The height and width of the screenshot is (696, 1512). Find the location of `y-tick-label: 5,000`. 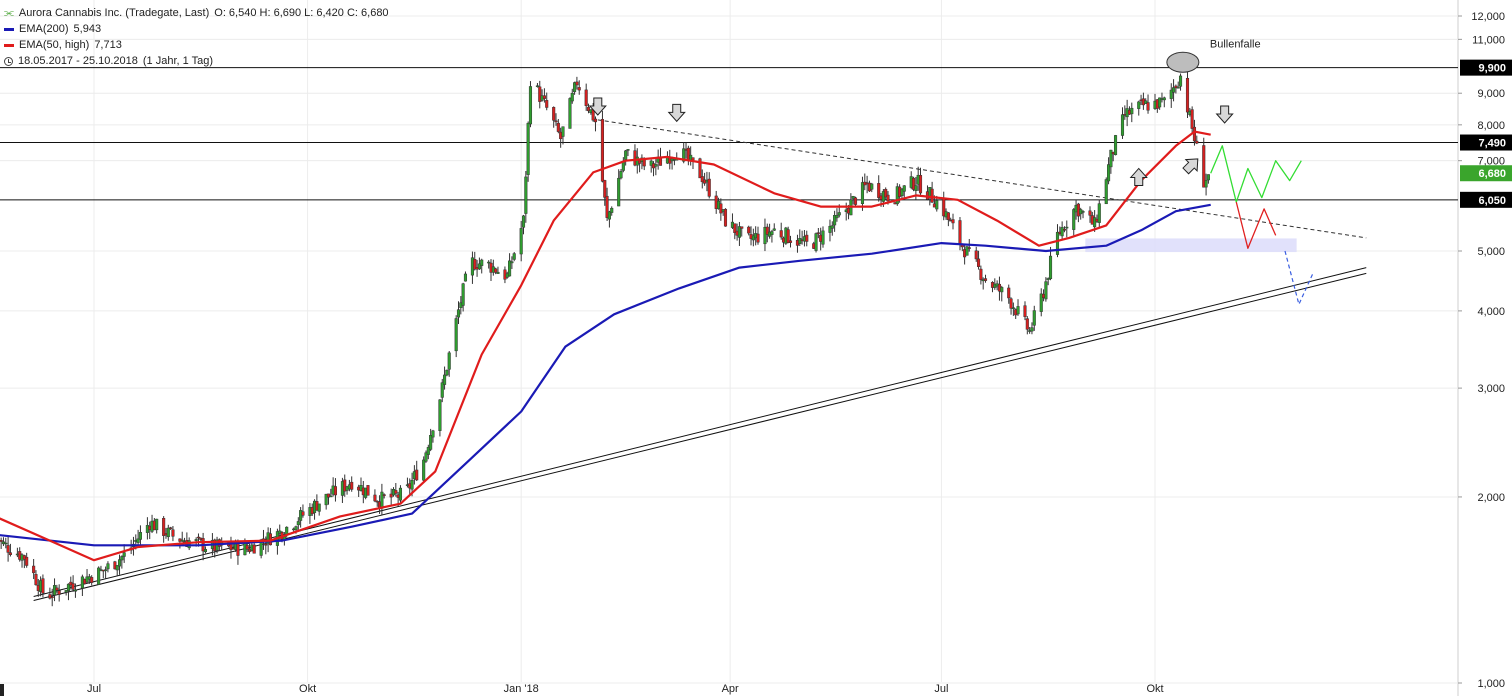

y-tick-label: 5,000 is located at coordinates (1491, 252).